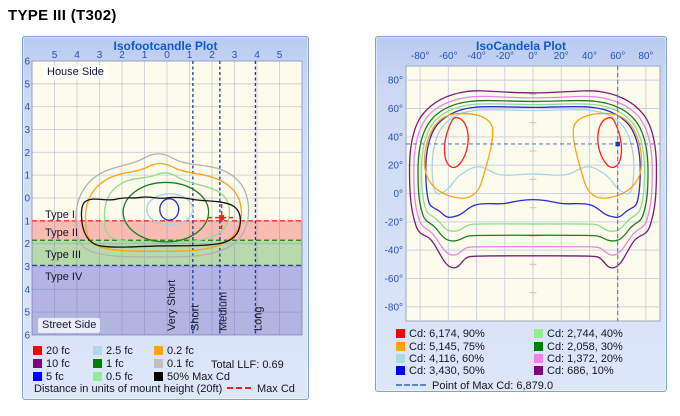 The image size is (680, 416). Describe the element at coordinates (447, 359) in the screenshot. I see `legend-label: Cd: 4,116, 60%` at that location.